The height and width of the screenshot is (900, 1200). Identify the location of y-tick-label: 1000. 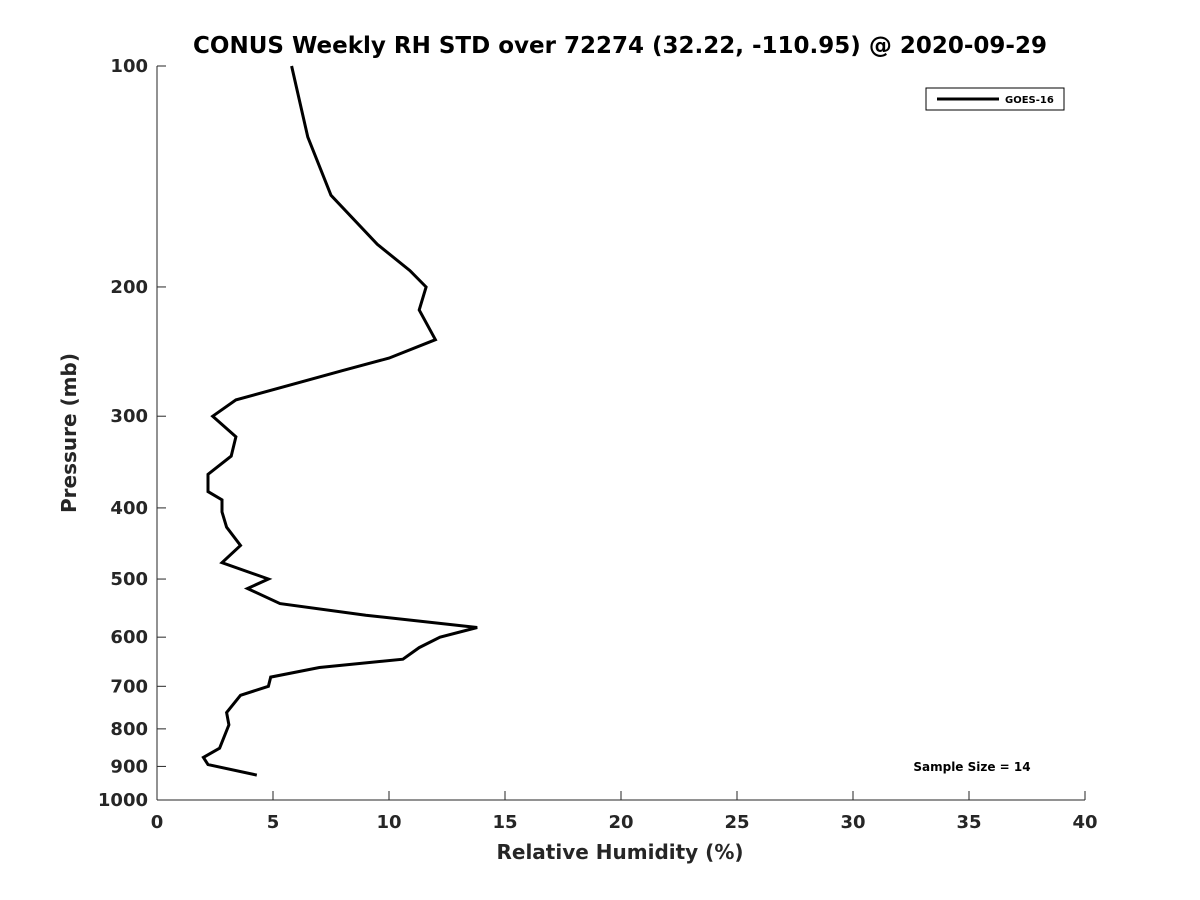
(123, 800).